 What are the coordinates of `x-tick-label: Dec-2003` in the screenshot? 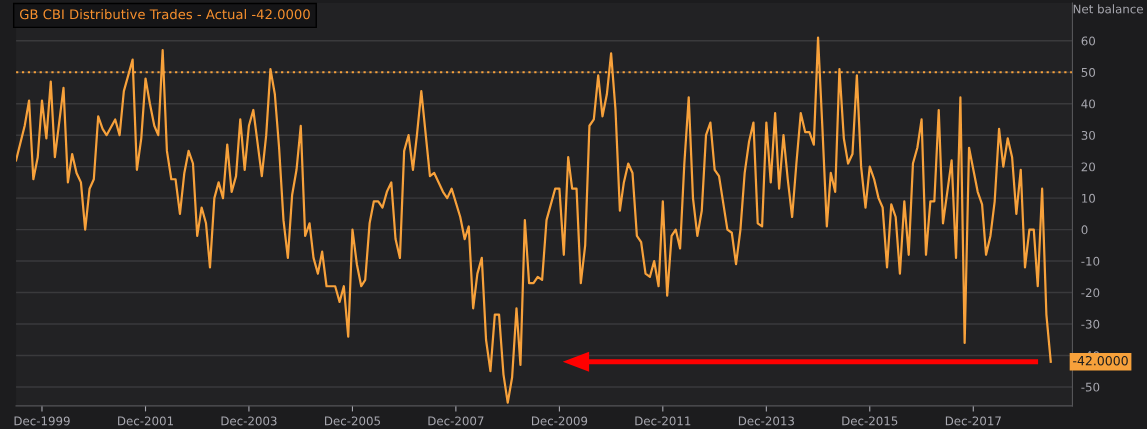 It's located at (249, 421).